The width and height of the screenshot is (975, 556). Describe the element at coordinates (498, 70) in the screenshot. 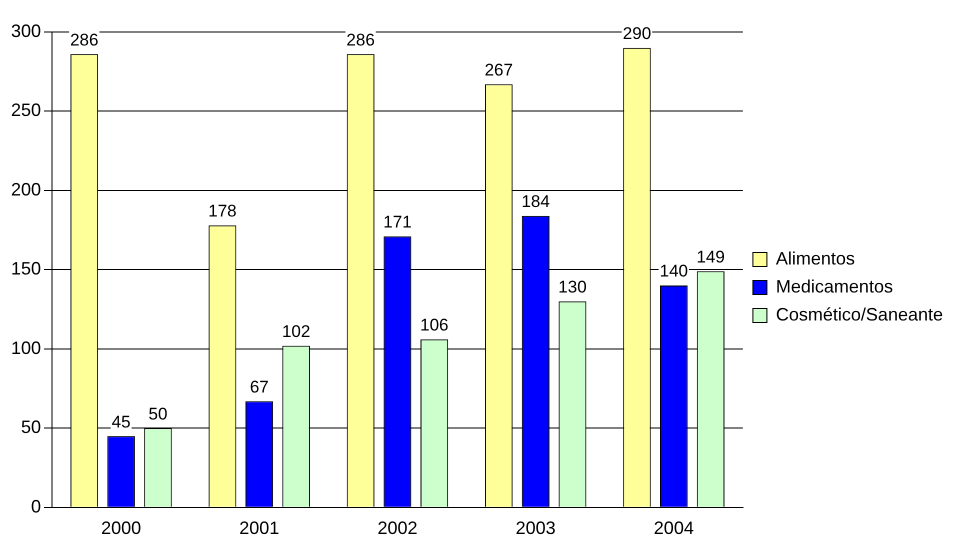

I see `data-label: 267` at that location.